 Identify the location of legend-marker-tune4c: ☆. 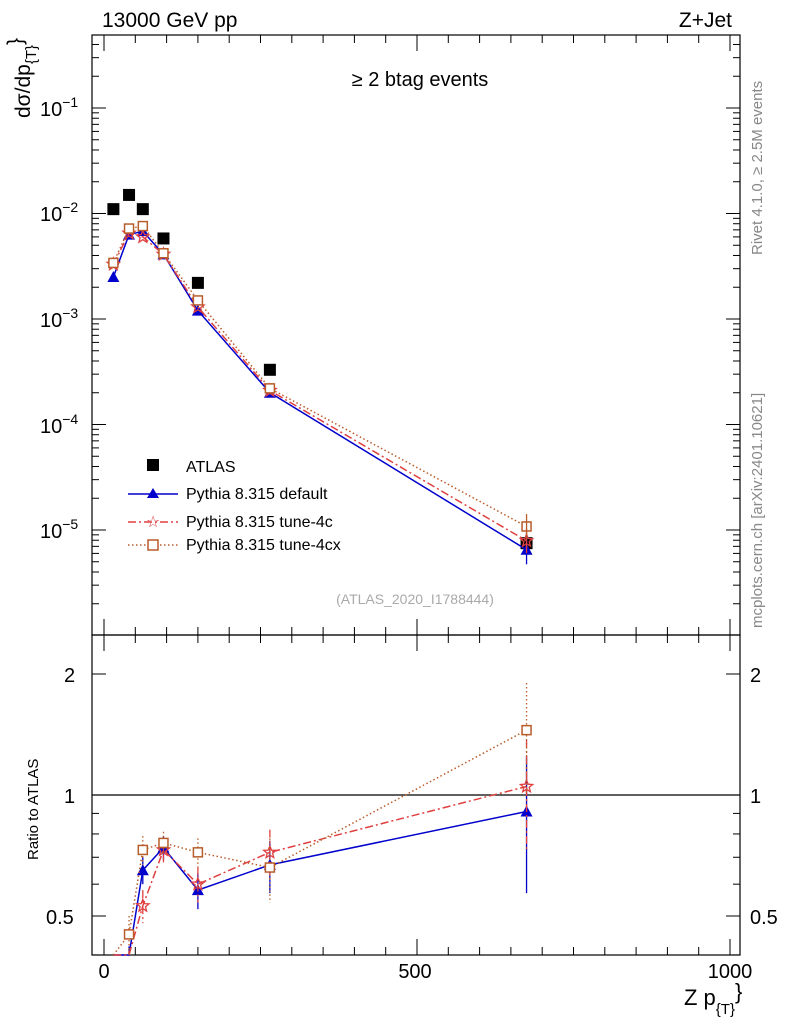
(153, 522).